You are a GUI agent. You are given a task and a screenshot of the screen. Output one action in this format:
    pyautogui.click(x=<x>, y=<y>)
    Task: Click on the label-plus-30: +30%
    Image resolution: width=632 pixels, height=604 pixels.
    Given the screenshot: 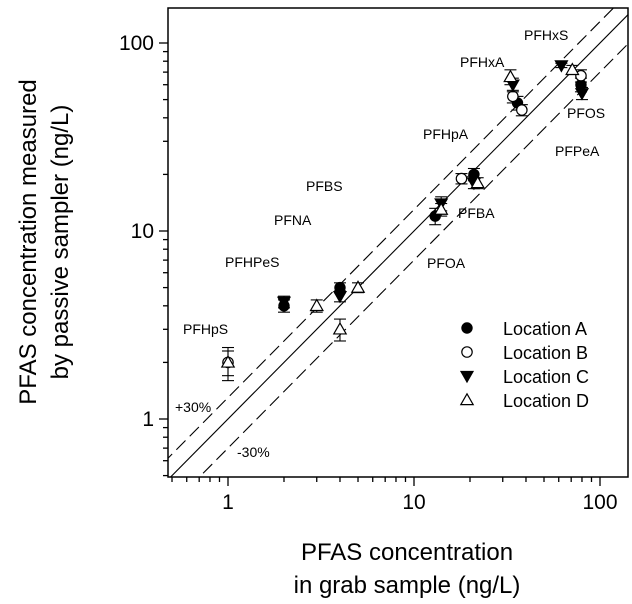 What is the action you would take?
    pyautogui.click(x=193, y=407)
    